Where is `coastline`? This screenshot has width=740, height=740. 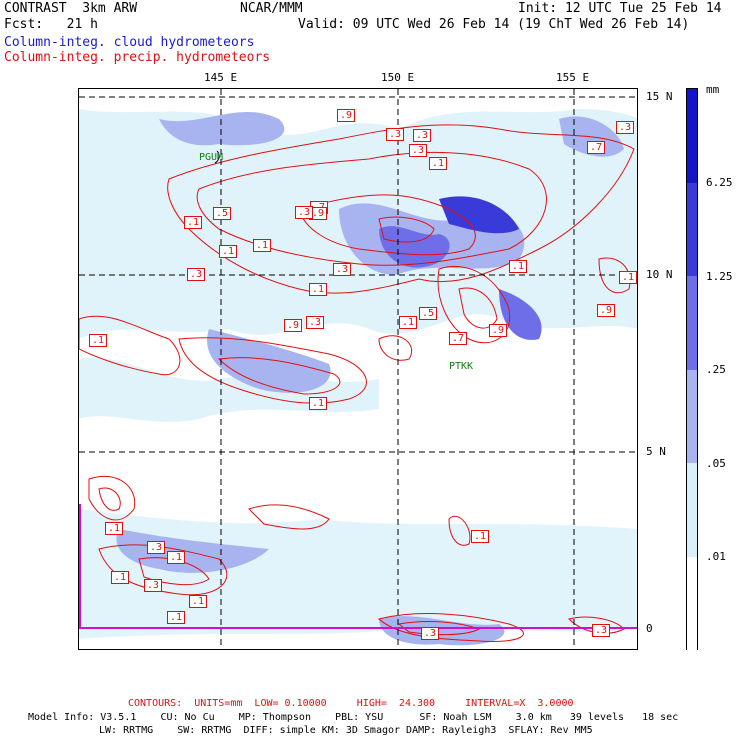
coastline is located at coordinates (217, 157).